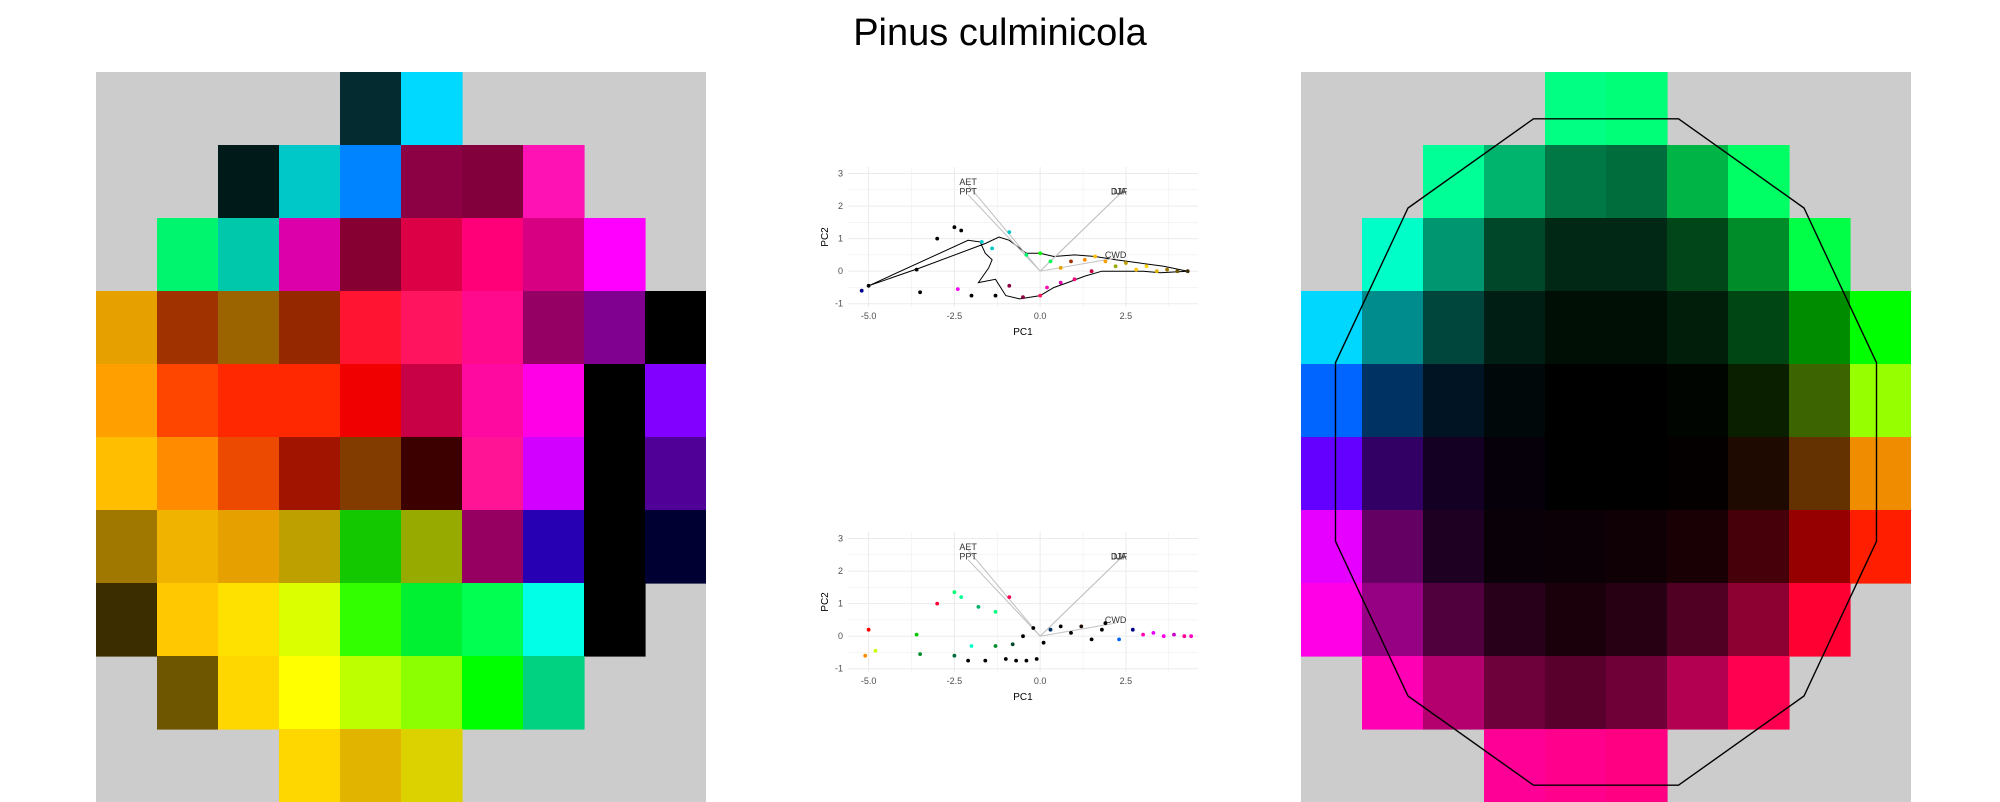 This screenshot has height=802, width=2000. I want to click on loading-label-cwd: CWD, so click(1116, 255).